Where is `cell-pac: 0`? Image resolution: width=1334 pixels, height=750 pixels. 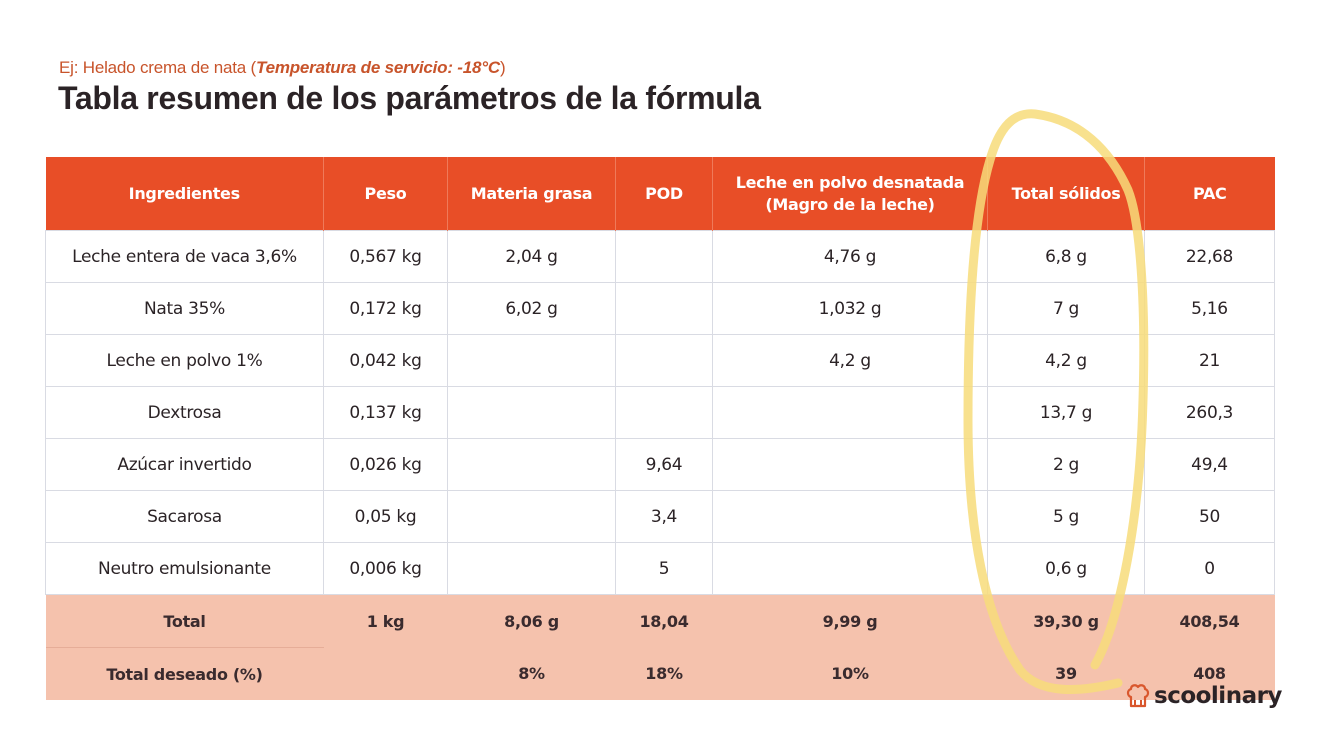 cell-pac: 0 is located at coordinates (1209, 568).